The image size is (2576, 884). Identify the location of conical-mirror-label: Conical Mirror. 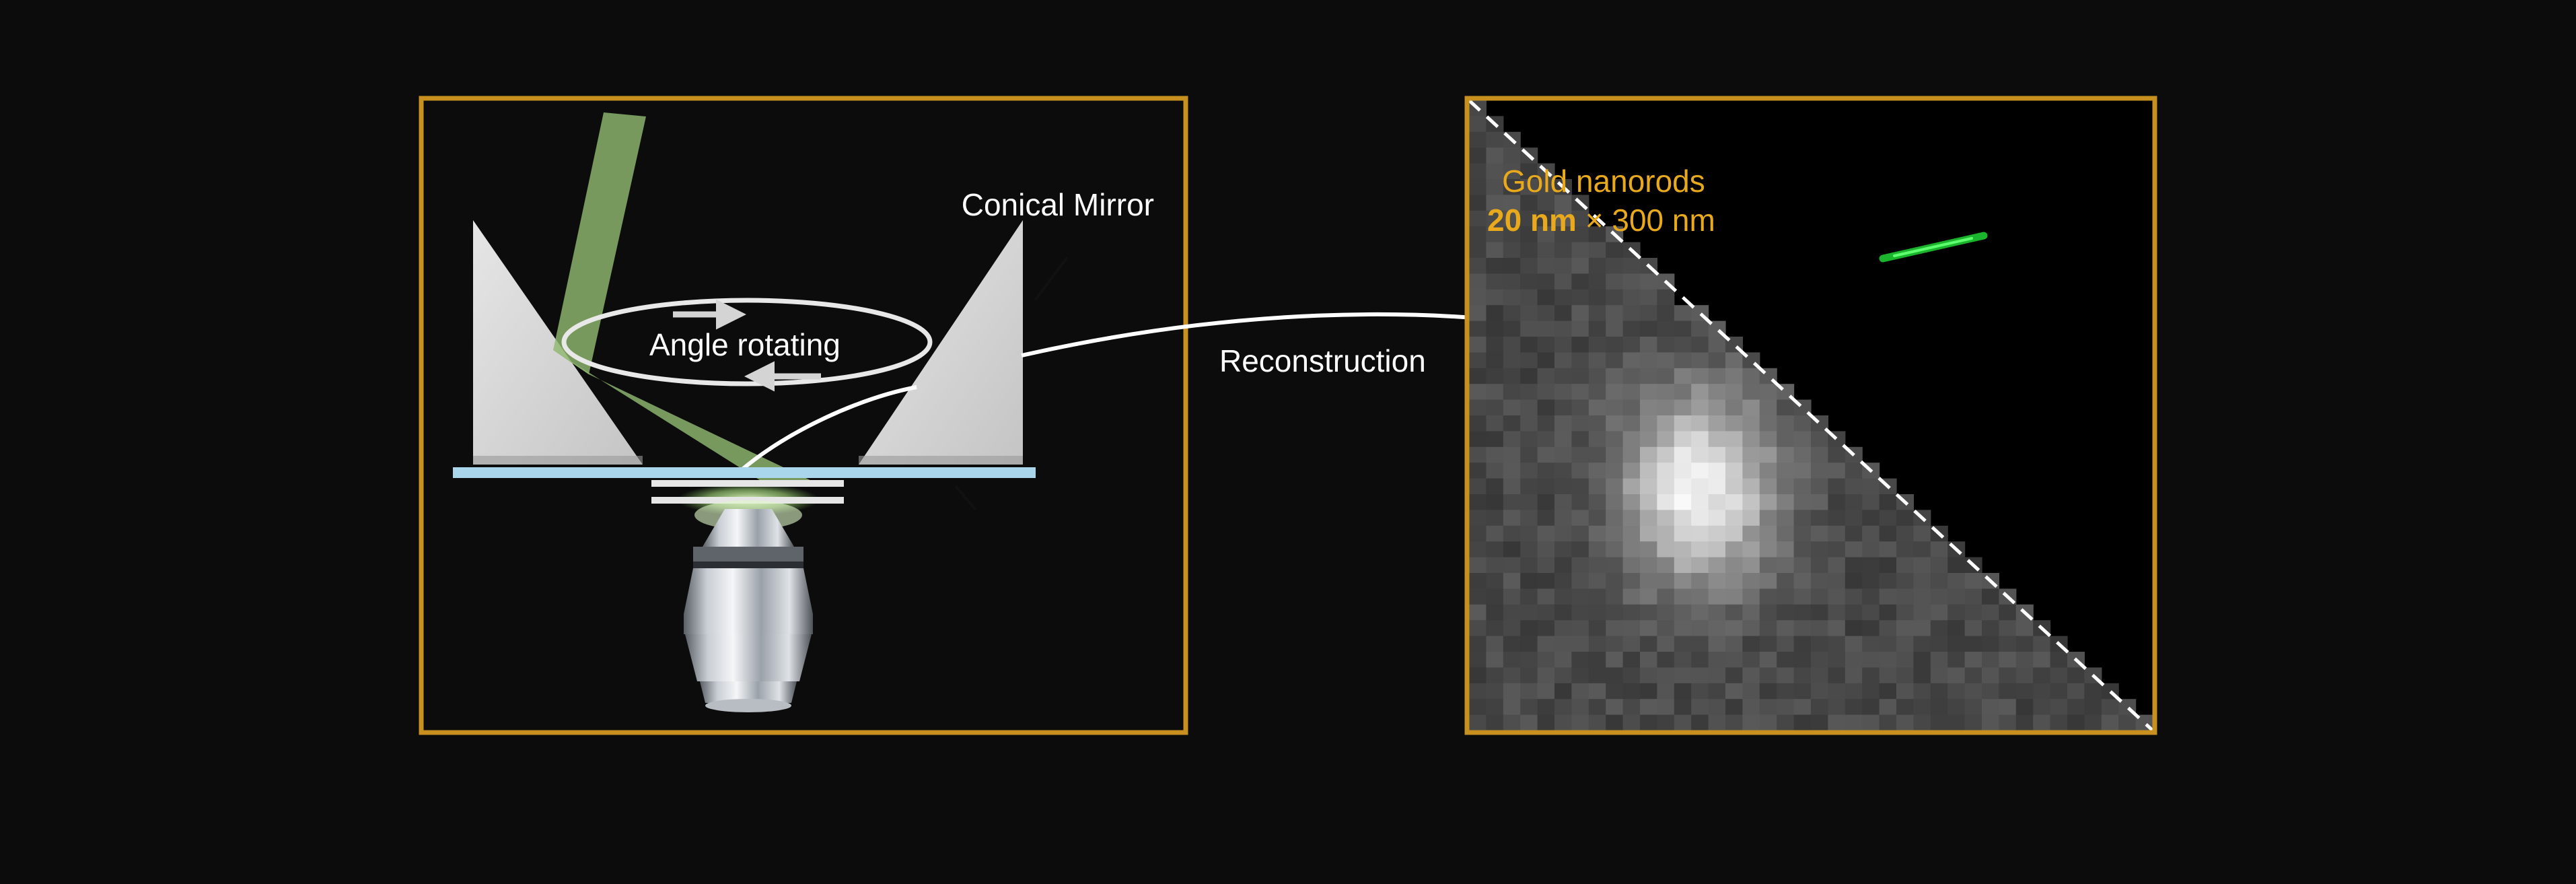
(1058, 205).